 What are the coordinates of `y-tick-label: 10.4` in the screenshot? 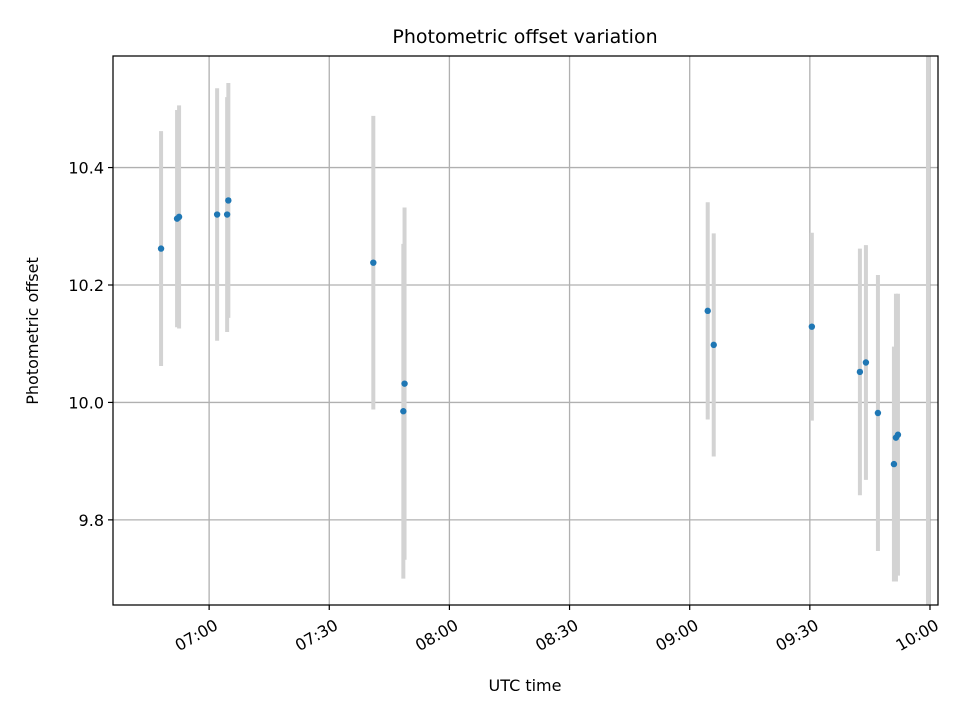 It's located at (86, 168).